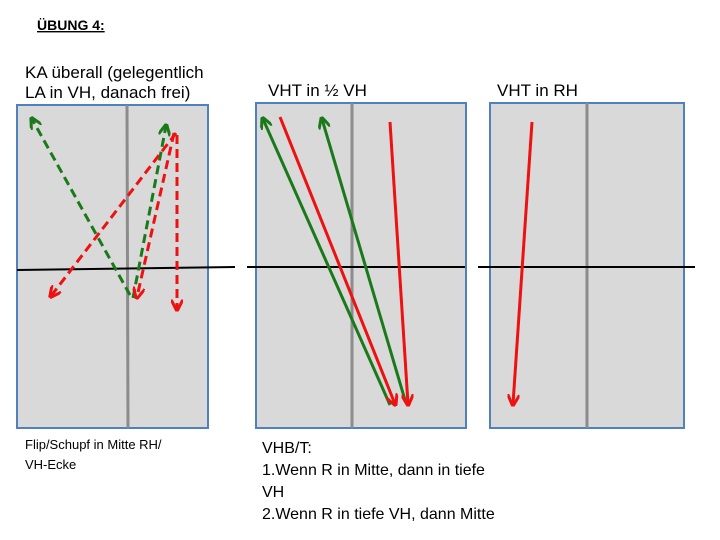 Image resolution: width=720 pixels, height=540 pixels. What do you see at coordinates (378, 514) in the screenshot?
I see `caption: 2.Wenn R in tiefe VH, dann Mitte` at bounding box center [378, 514].